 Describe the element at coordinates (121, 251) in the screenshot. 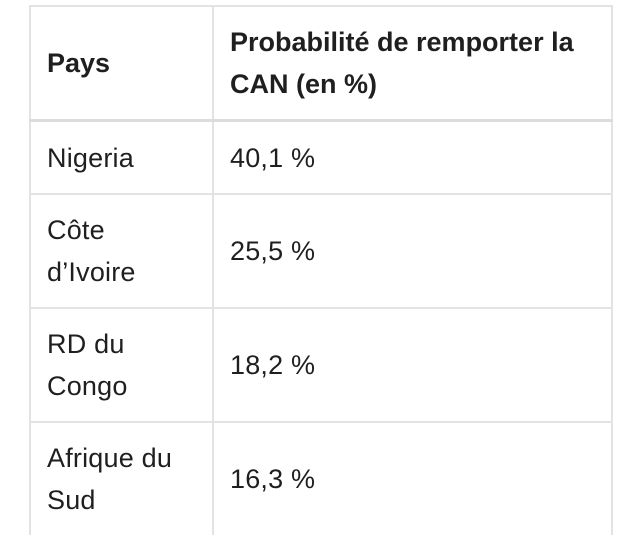

I see `cell-country: Côte d’Ivoire` at that location.